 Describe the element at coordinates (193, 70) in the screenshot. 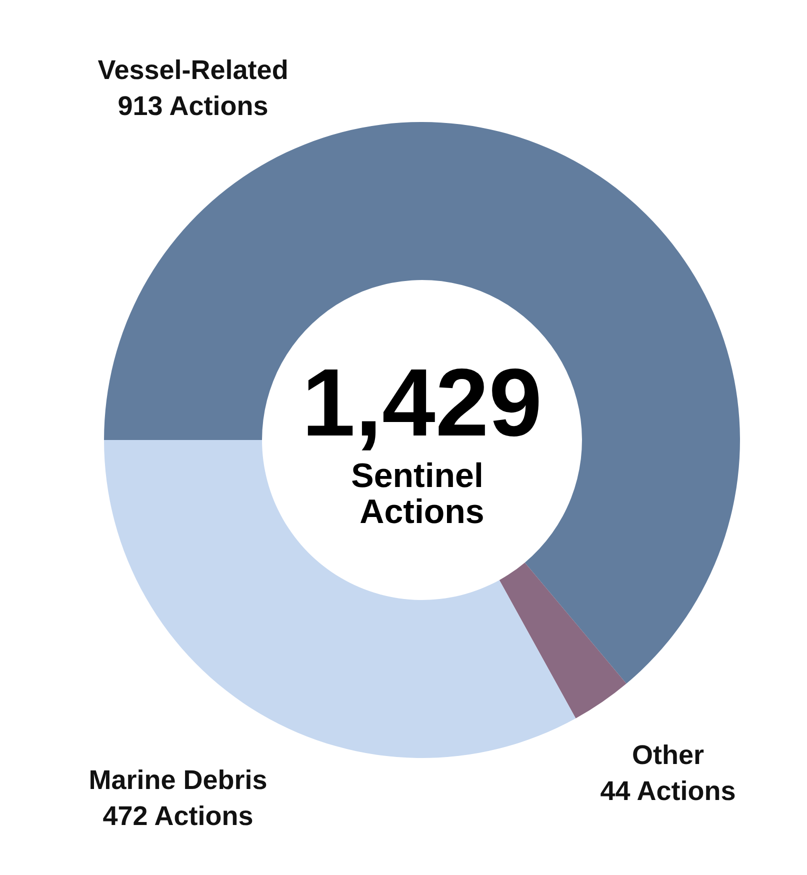

I see `slice-label: Vessel-Related` at that location.